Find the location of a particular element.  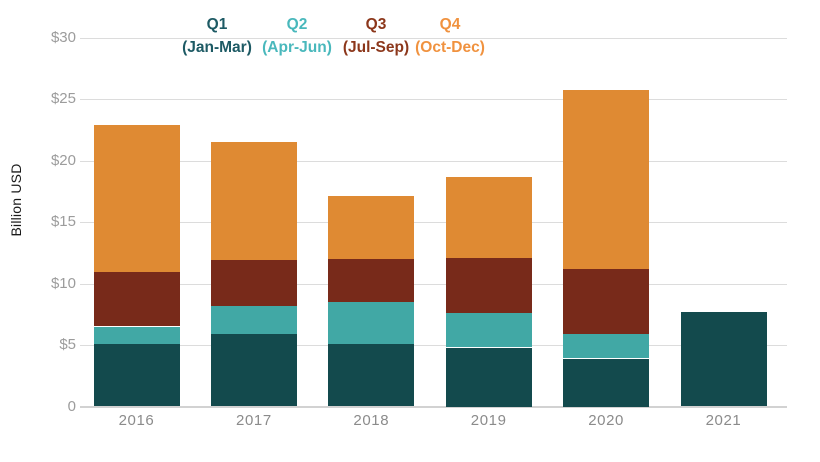

bar-2020-q2-segment is located at coordinates (606, 346).